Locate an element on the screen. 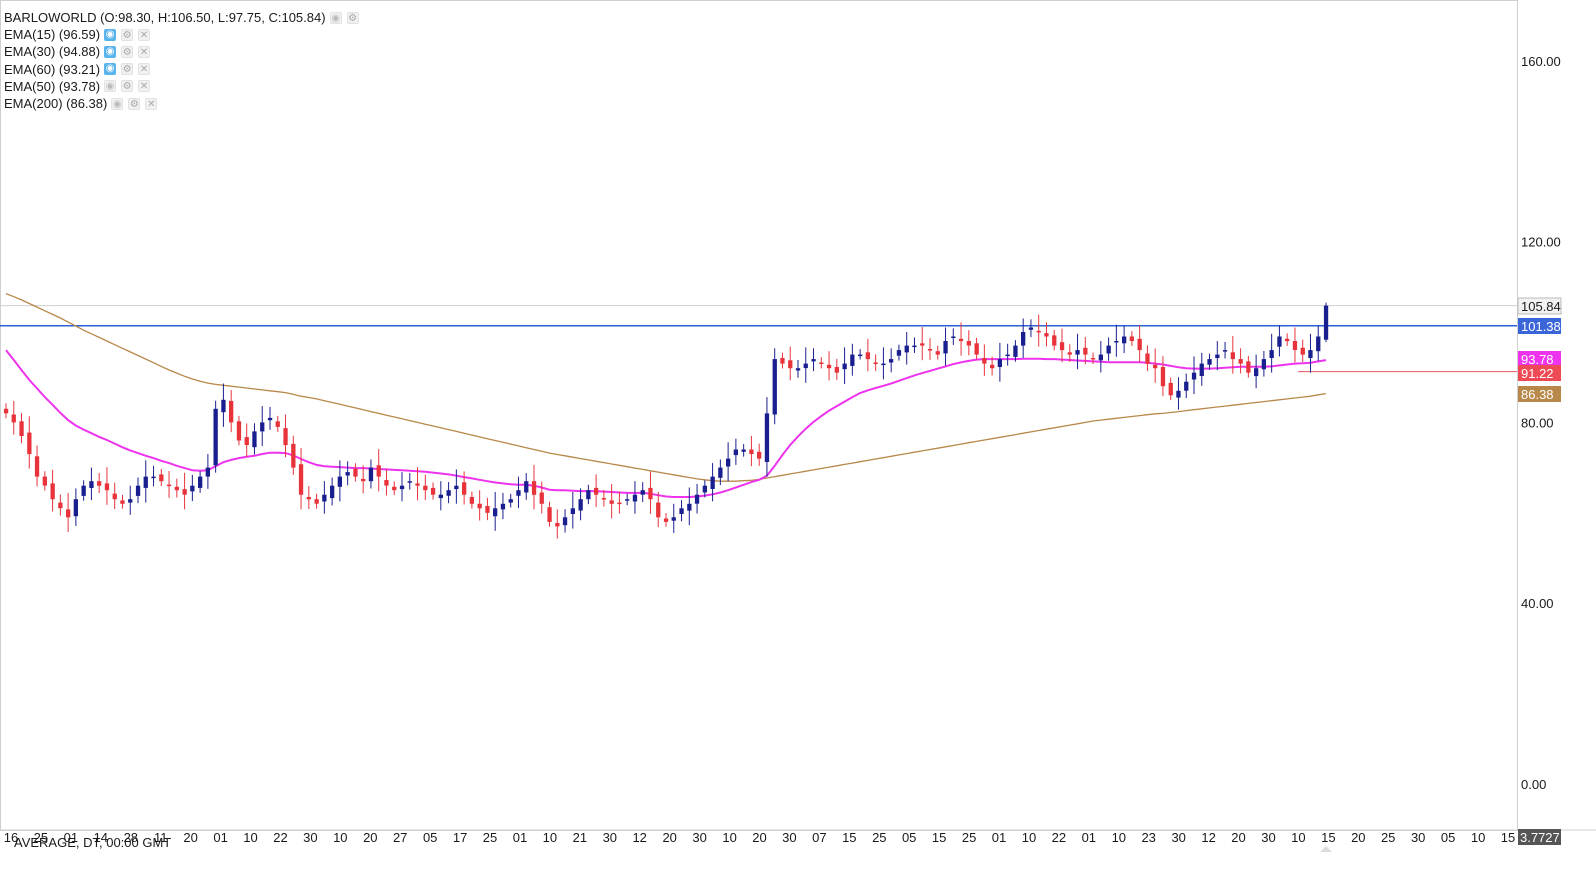 The image size is (1596, 872). support-badge-label: 91.22 is located at coordinates (1537, 373).